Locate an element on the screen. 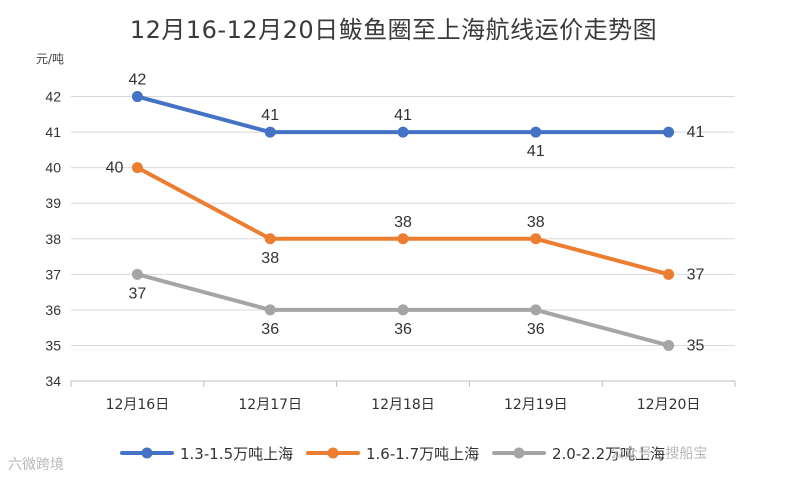 The width and height of the screenshot is (787, 483). y-tick-label: 40 is located at coordinates (53, 168).